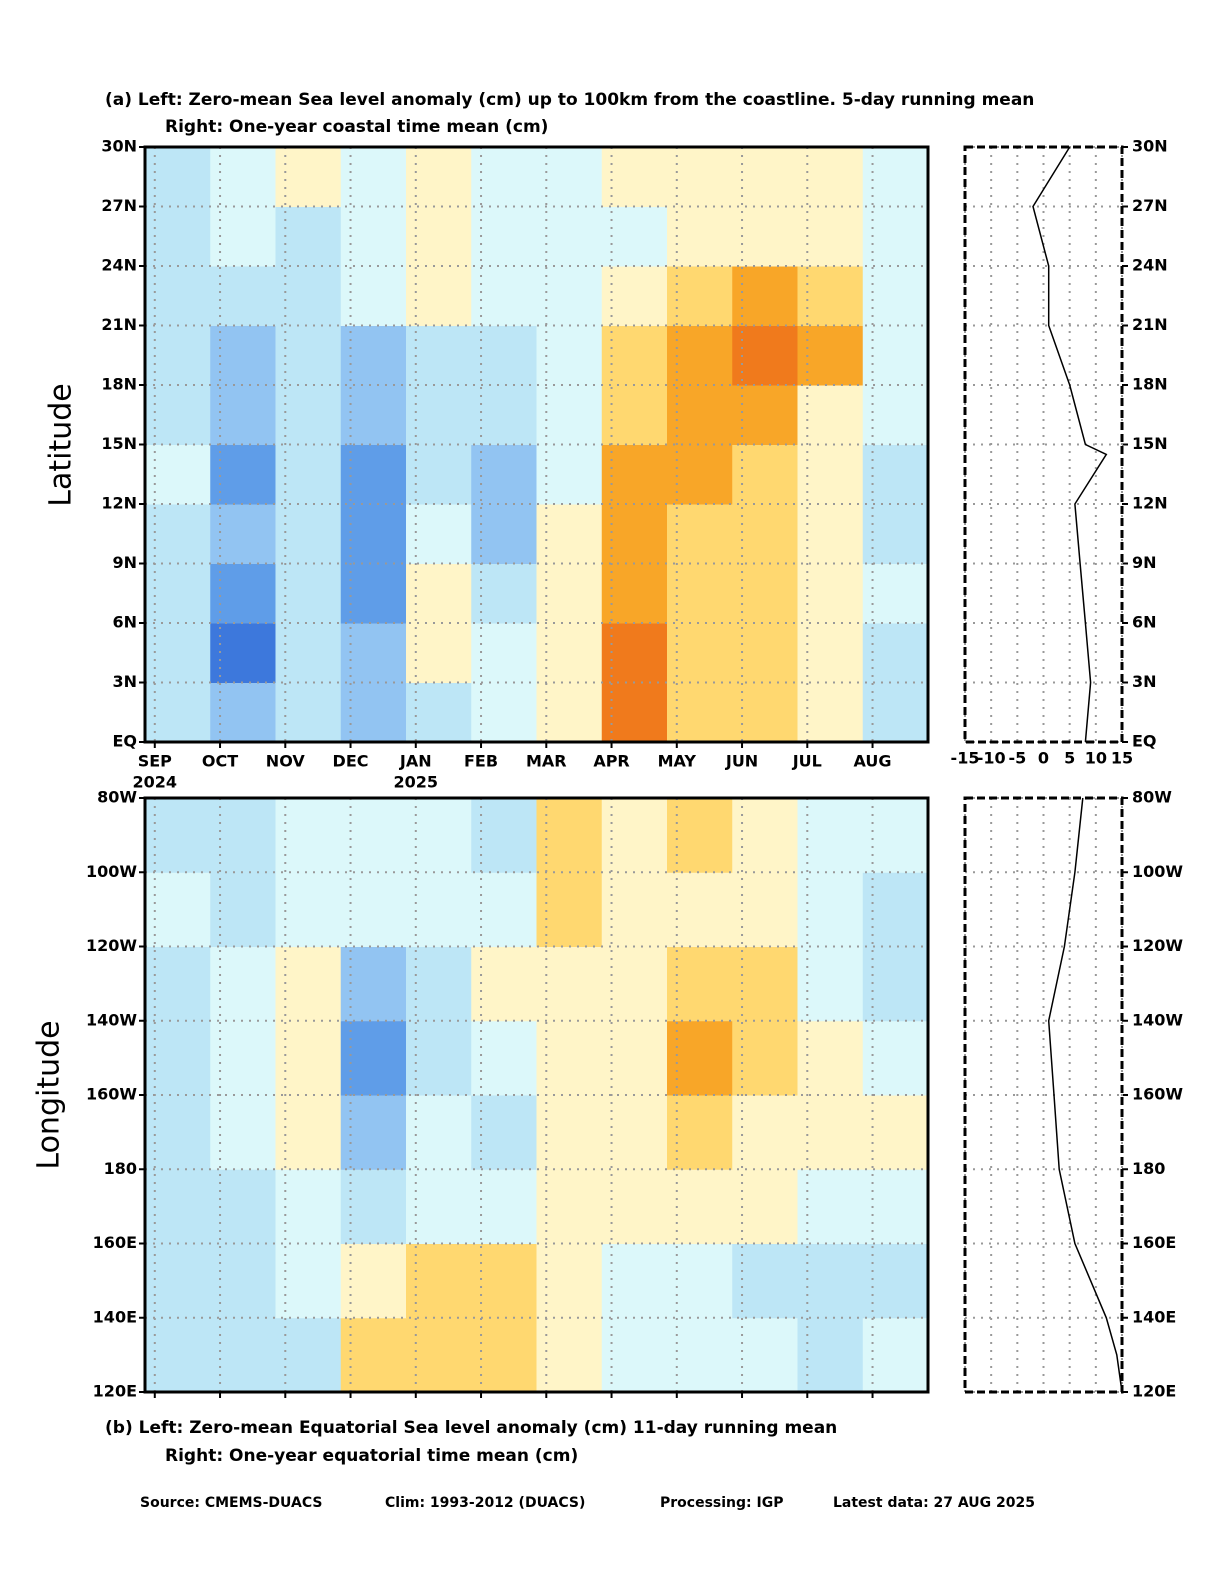 This screenshot has height=1588, width=1224. What do you see at coordinates (124, 681) in the screenshot?
I see `y-tick-label: 3N` at bounding box center [124, 681].